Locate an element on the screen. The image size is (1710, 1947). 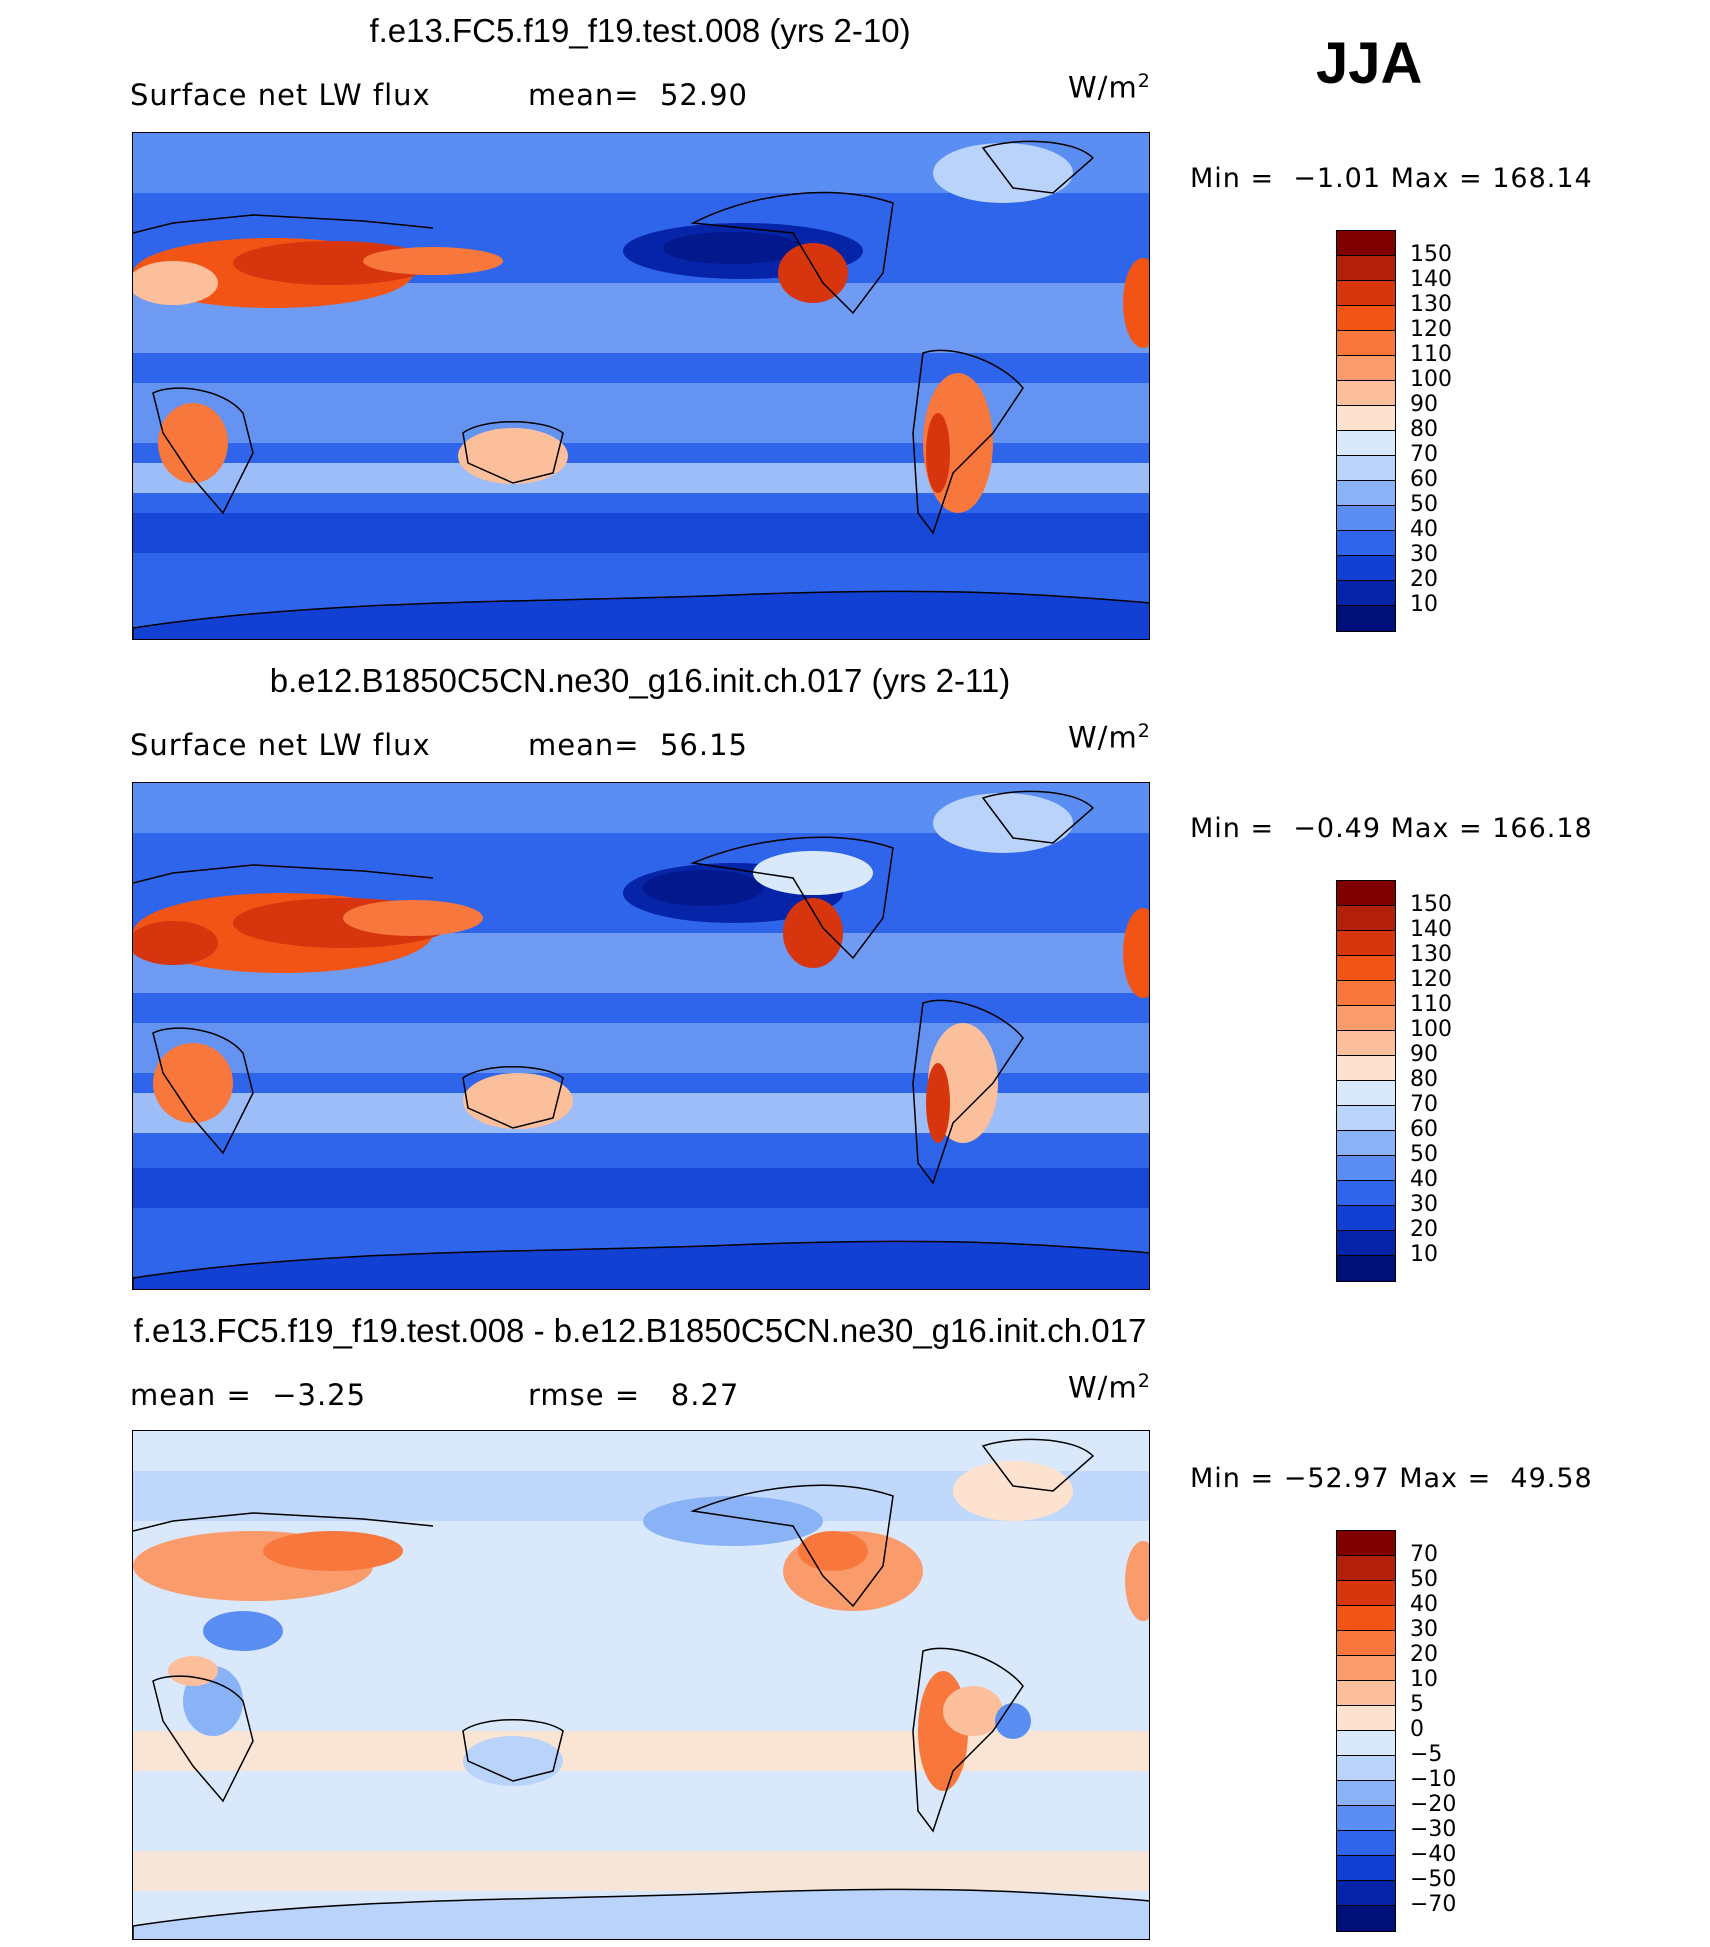
panel-2-mean-value: mean= 56.15 is located at coordinates (638, 745).